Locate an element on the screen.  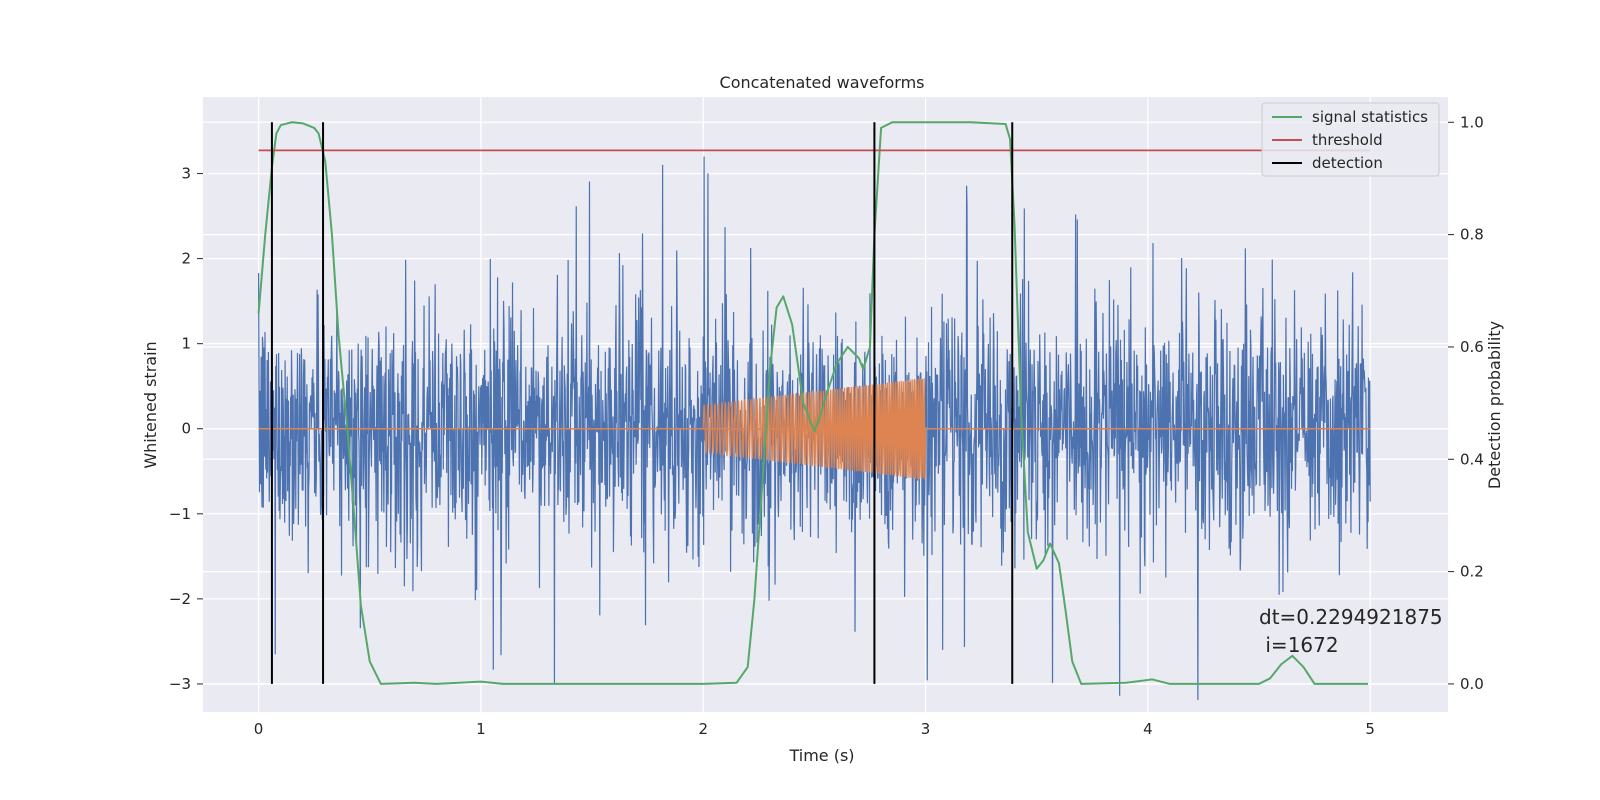
y-left-tick-label: −3 is located at coordinates (180, 684).